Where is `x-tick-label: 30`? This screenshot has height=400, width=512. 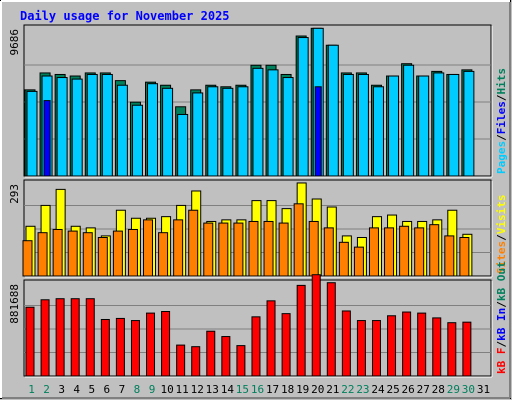
x-tick-label: 30 is located at coordinates (468, 389).